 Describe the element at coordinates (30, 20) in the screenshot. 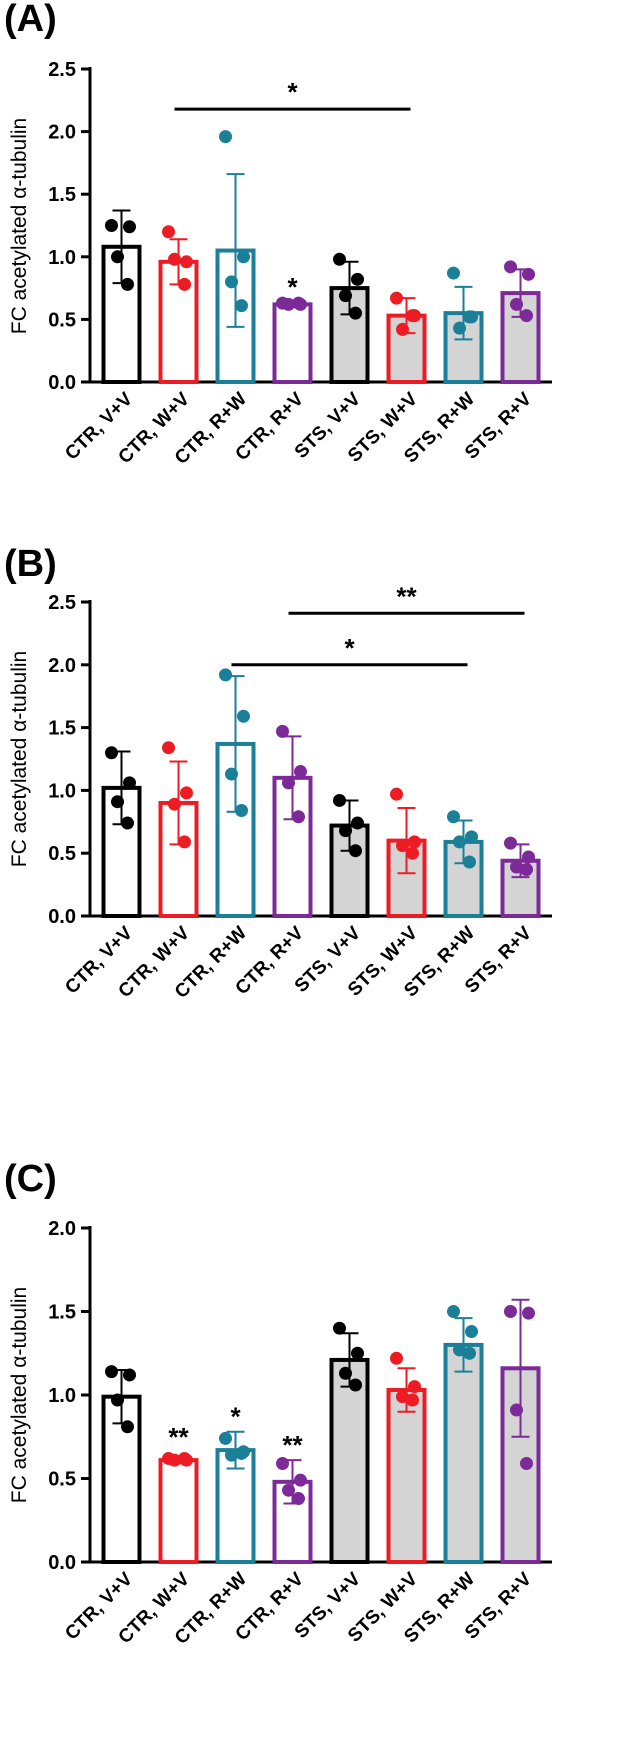

I see `panel-label-a: (A)` at that location.